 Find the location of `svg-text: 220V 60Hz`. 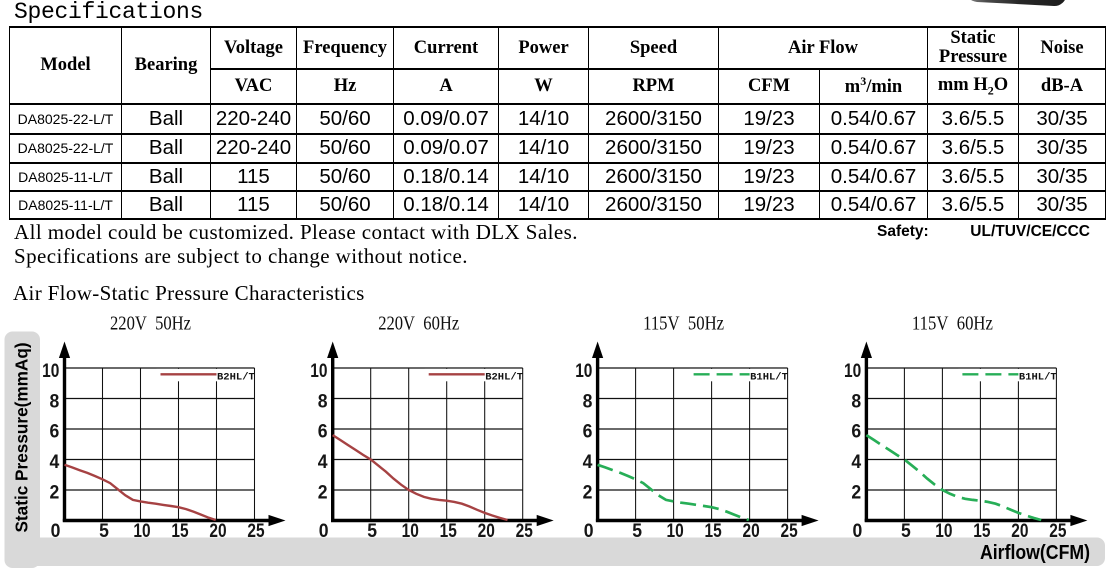

svg-text: 220V 60Hz is located at coordinates (418, 324).